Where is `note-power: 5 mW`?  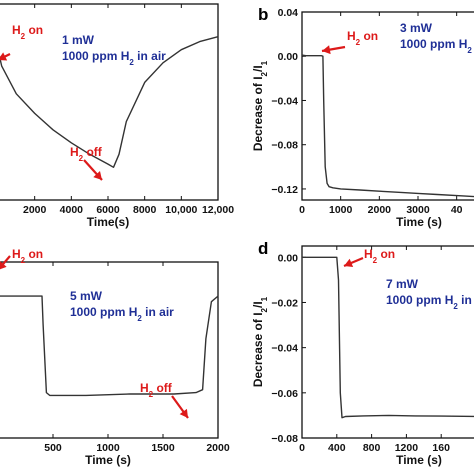
note-power: 5 mW is located at coordinates (86, 296).